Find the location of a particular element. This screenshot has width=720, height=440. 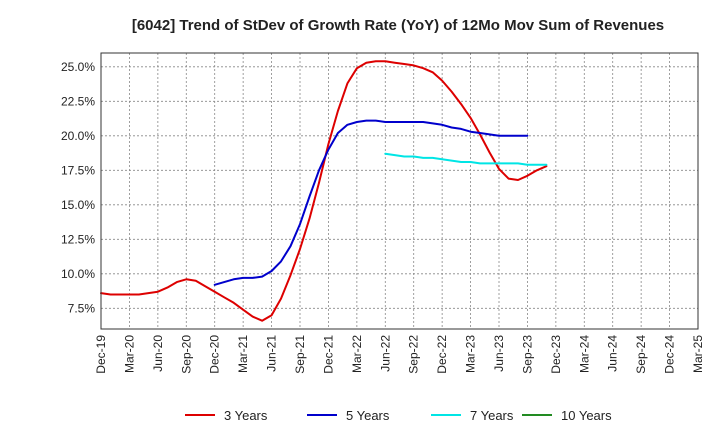

x-tick-label: Sep-24 is located at coordinates (641, 354).